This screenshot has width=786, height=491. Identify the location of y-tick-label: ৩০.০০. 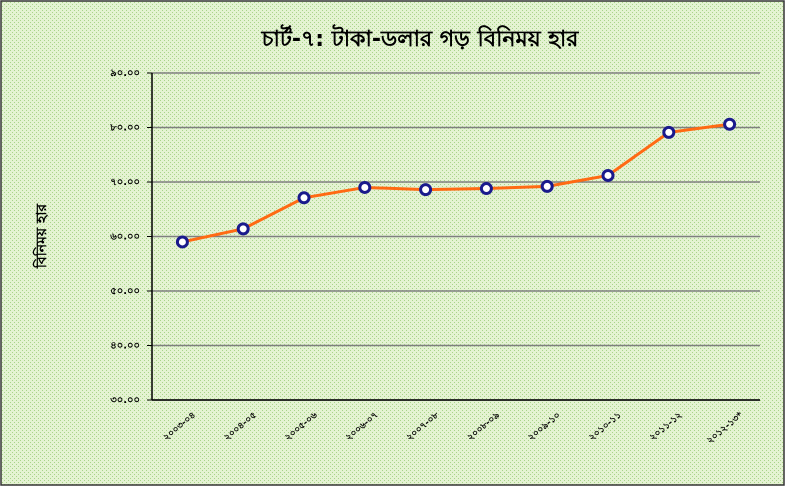
(125, 400).